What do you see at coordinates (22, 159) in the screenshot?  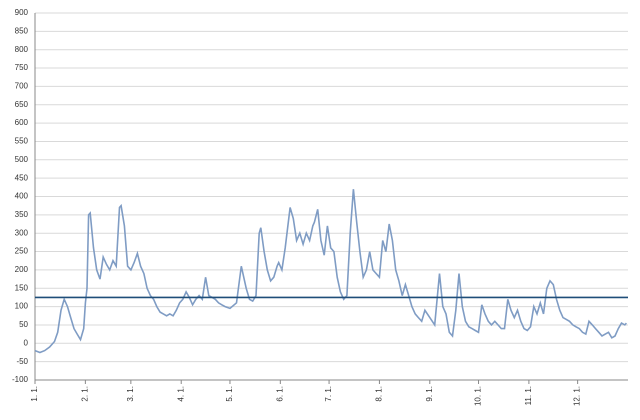 I see `y-tick-label: 500` at bounding box center [22, 159].